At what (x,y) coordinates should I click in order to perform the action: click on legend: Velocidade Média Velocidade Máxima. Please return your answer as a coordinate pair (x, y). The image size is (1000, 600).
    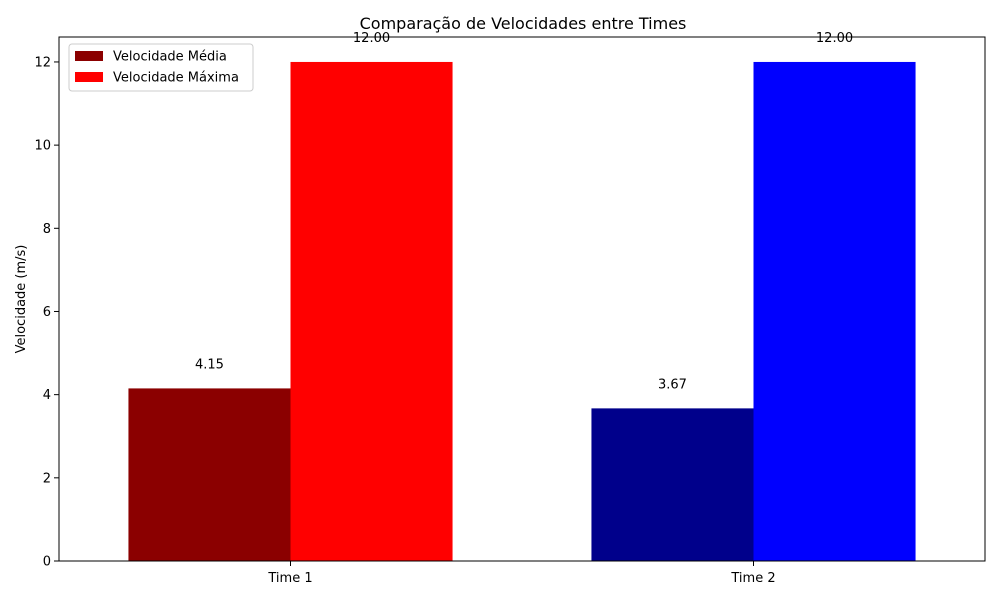
    Looking at the image, I should click on (161, 67).